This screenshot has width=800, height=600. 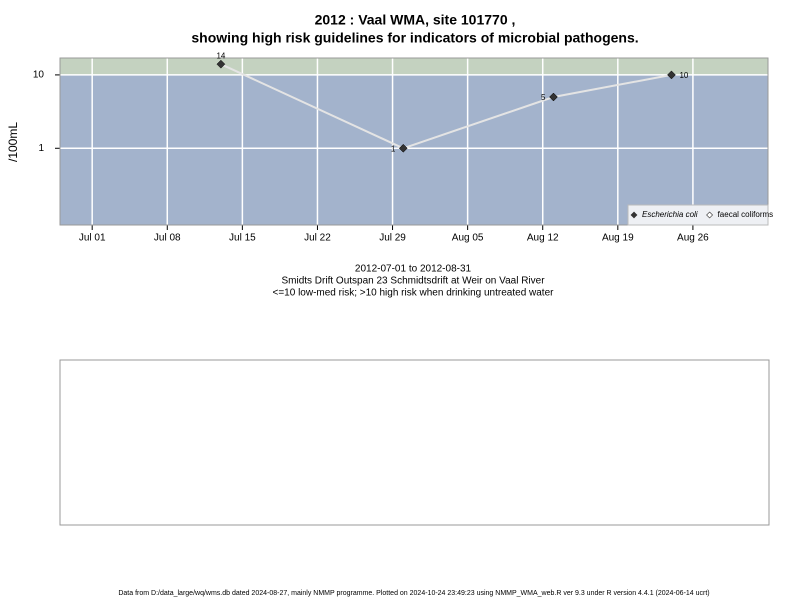 I want to click on x-tick-label: Aug 26, so click(x=693, y=238).